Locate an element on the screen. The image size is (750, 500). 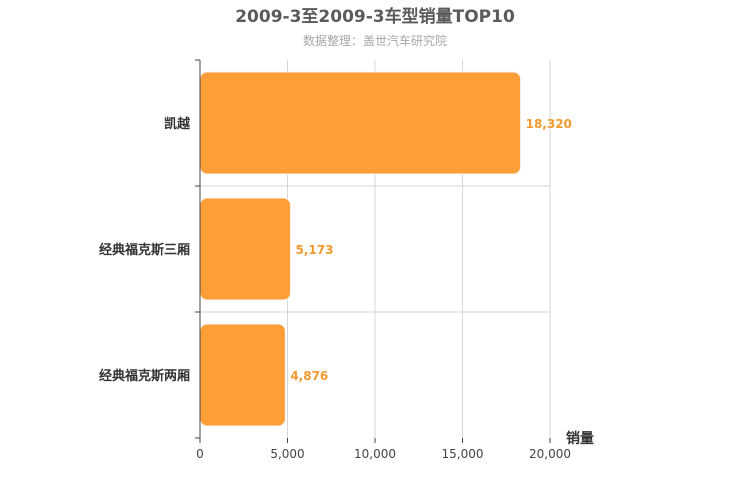
chart-subtitle: 数据整理：盖世汽车研究院 is located at coordinates (375, 40).